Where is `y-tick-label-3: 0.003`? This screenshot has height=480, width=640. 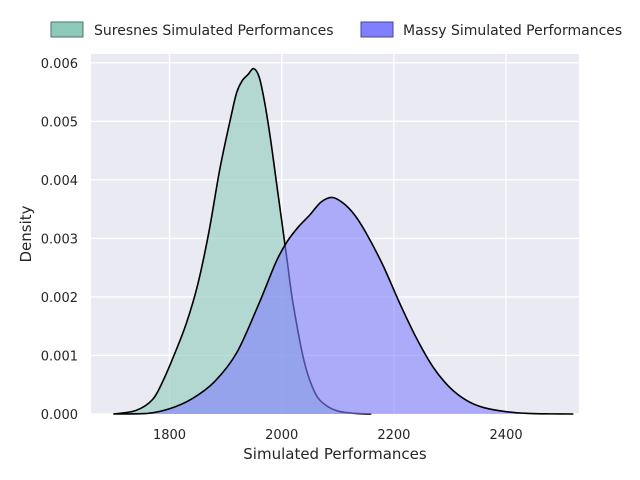
y-tick-label-3: 0.003 is located at coordinates (59, 239).